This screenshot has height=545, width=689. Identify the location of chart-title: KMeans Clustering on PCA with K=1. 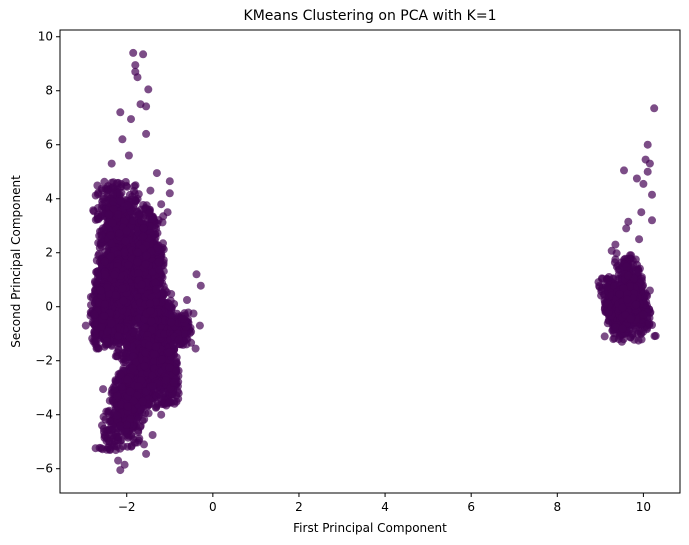
(370, 16).